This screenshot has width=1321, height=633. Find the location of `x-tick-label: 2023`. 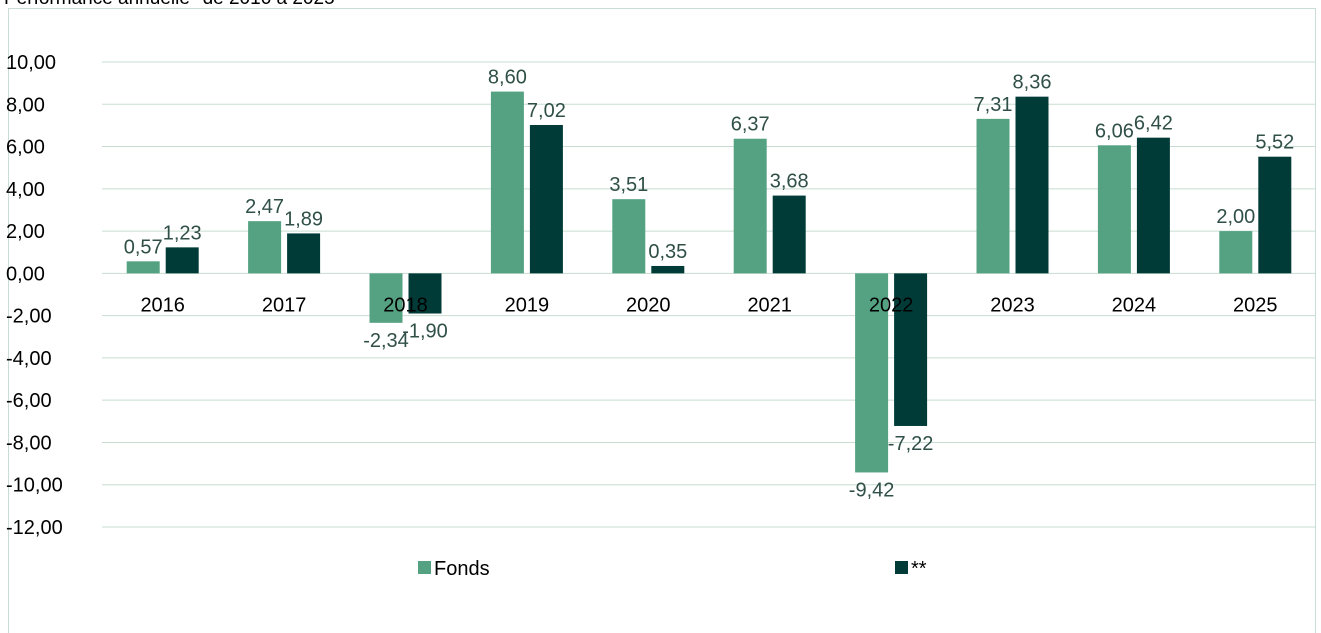

x-tick-label: 2023 is located at coordinates (1012, 305).